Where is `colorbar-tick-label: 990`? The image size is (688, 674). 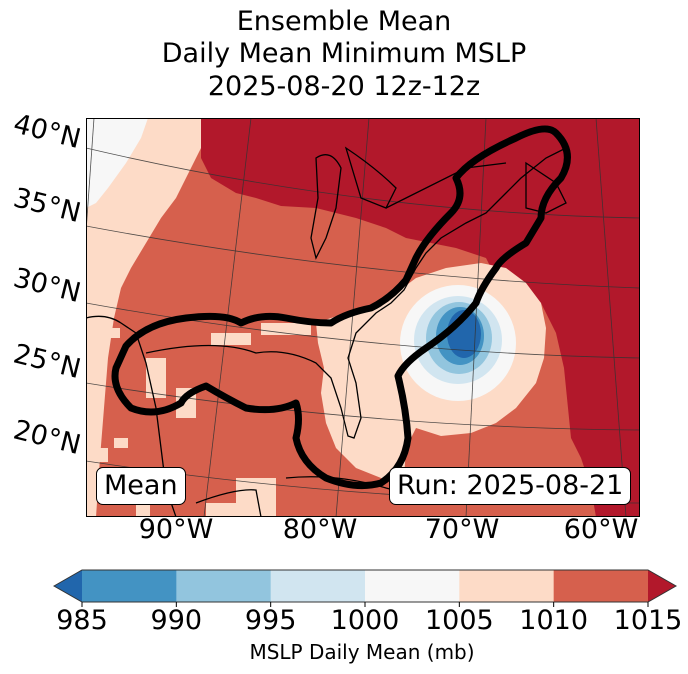 colorbar-tick-label: 990 is located at coordinates (176, 620).